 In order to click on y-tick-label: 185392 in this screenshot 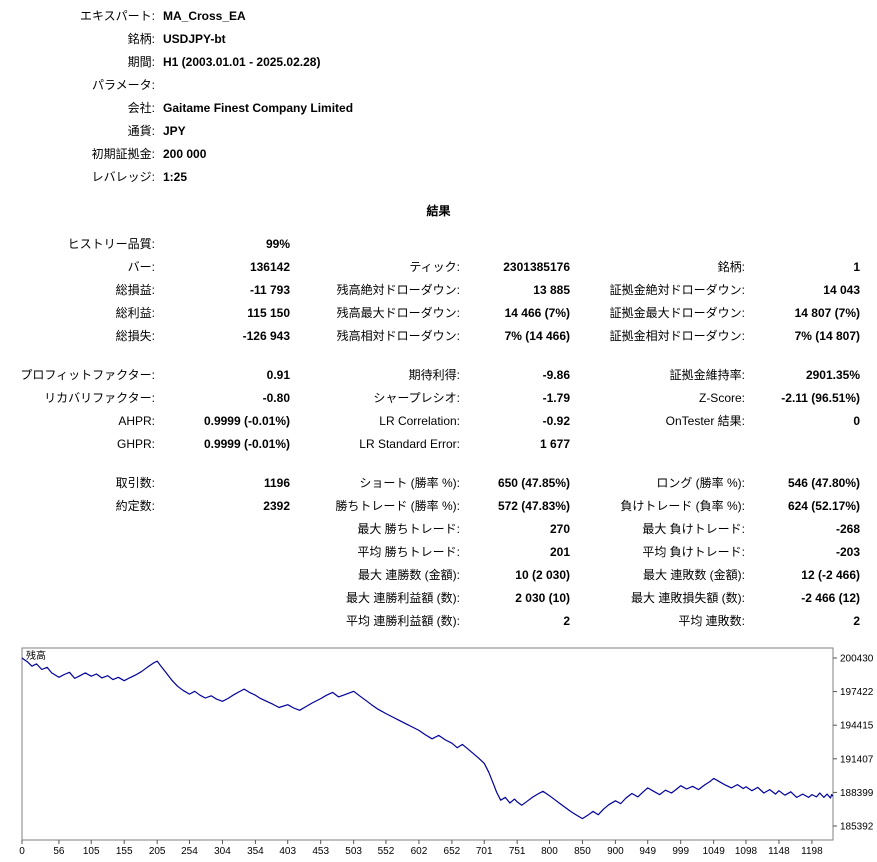, I will do `click(857, 827)`.